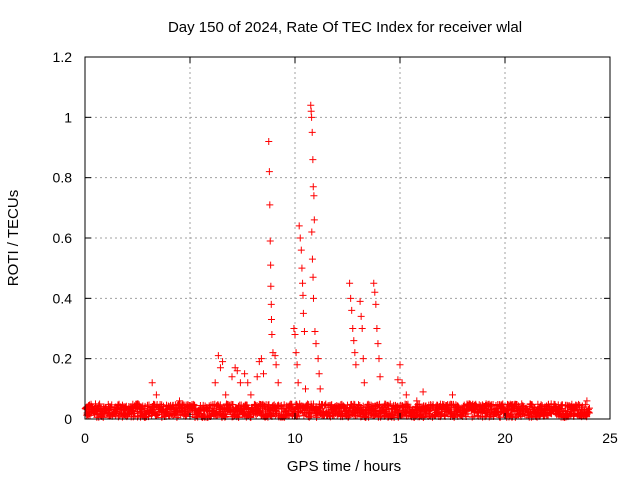 This screenshot has height=480, width=640. I want to click on y-tick-label: 0.6, so click(63, 238).